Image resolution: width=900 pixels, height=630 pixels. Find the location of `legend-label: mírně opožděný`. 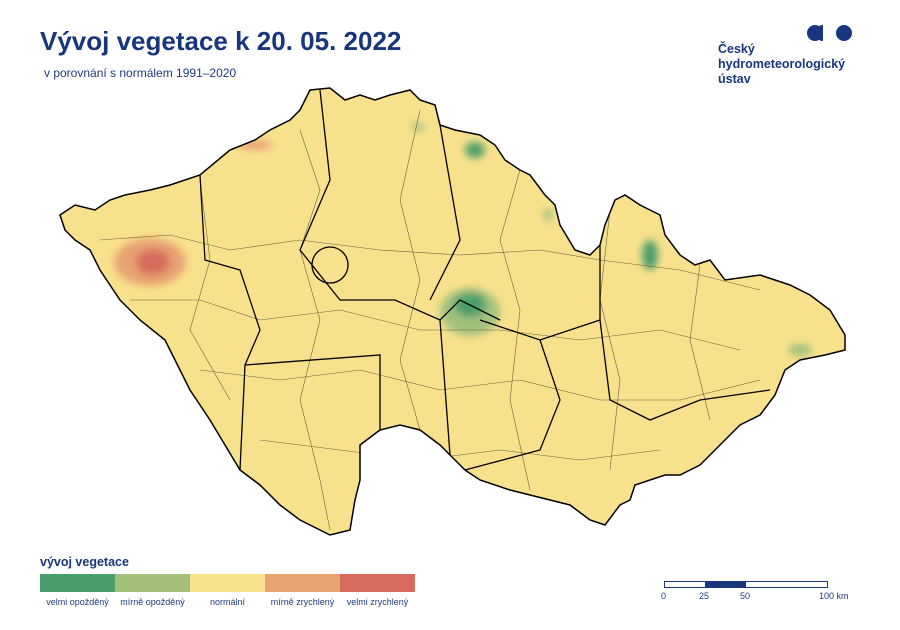

legend-label: mírně opožděný is located at coordinates (152, 602).